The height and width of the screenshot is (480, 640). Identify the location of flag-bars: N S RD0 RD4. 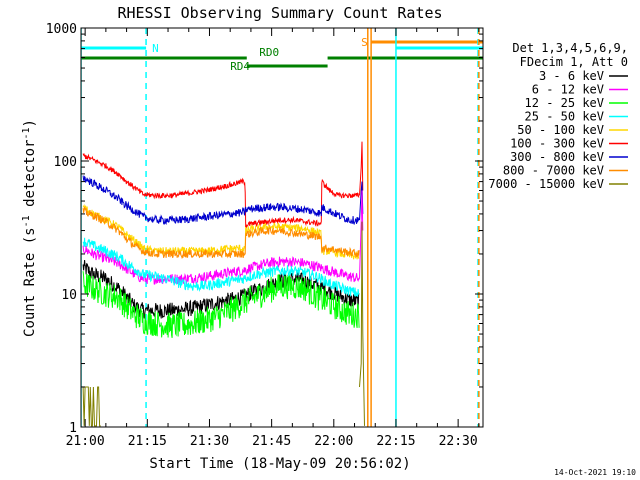
(282, 54).